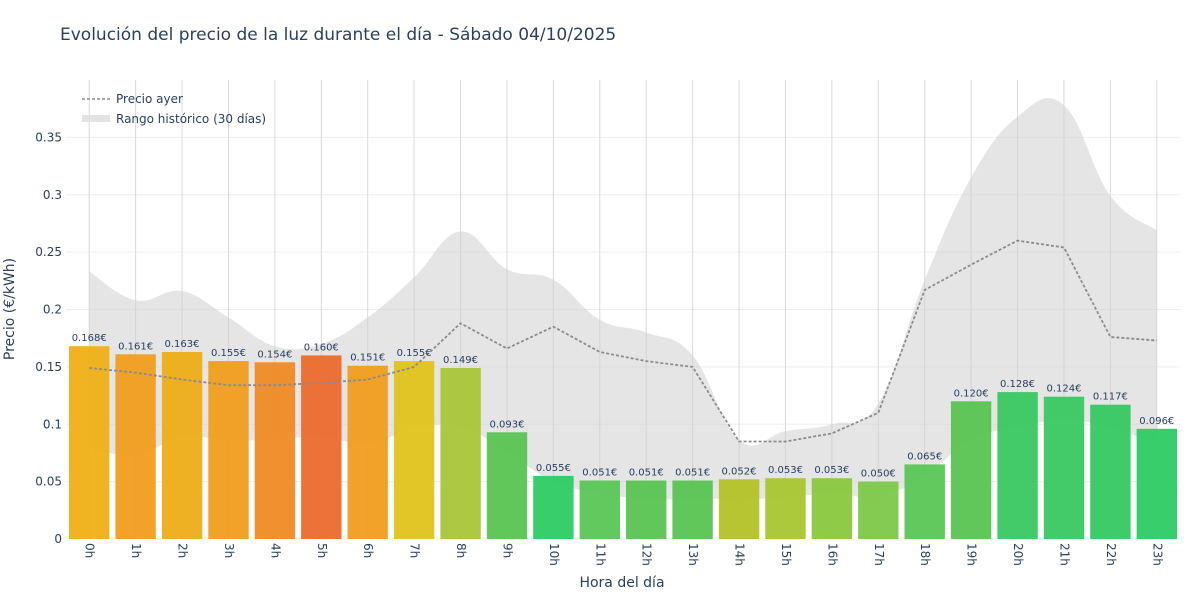 The image size is (1200, 600). I want to click on x-tick-label: 8h, so click(461, 550).